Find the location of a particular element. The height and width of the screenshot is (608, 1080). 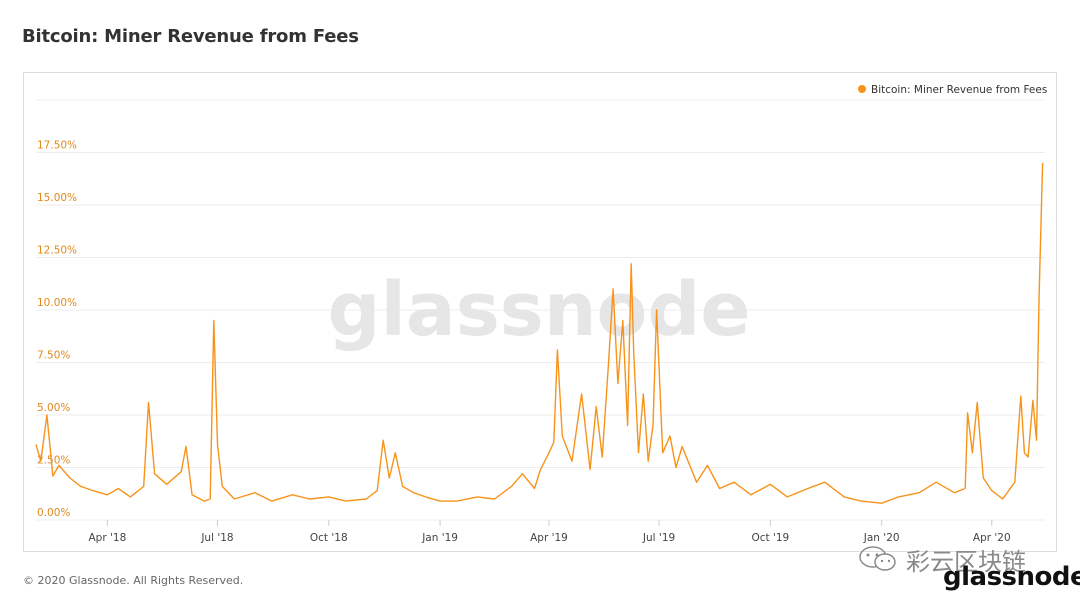

legend: Bitcoin: Miner Revenue from Fees is located at coordinates (952, 90).